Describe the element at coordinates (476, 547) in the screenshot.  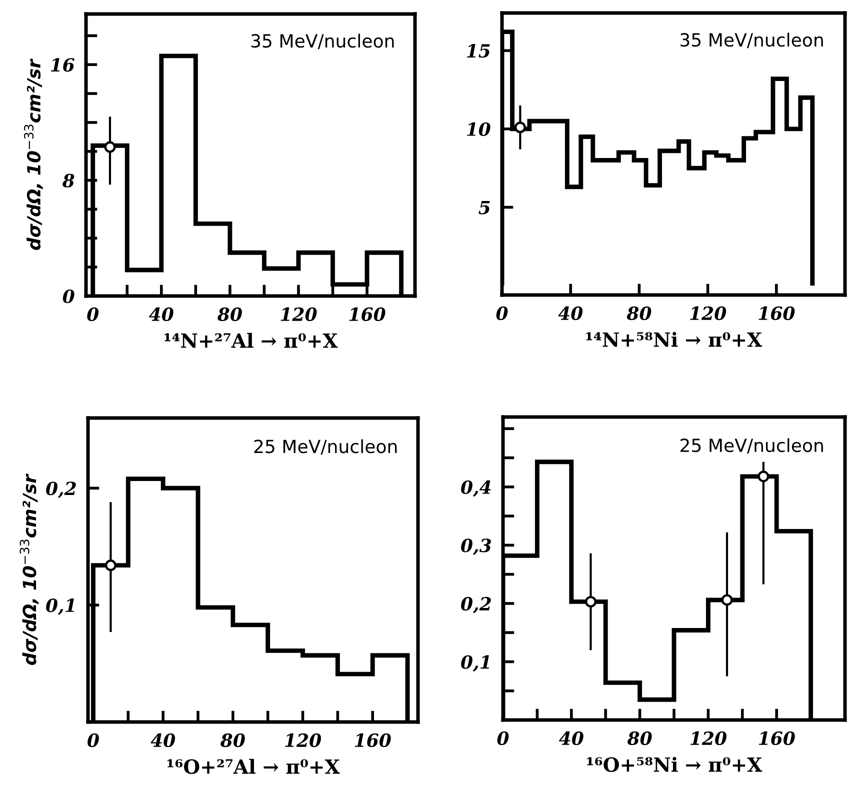
I see `y-tick-label: 0,3` at that location.